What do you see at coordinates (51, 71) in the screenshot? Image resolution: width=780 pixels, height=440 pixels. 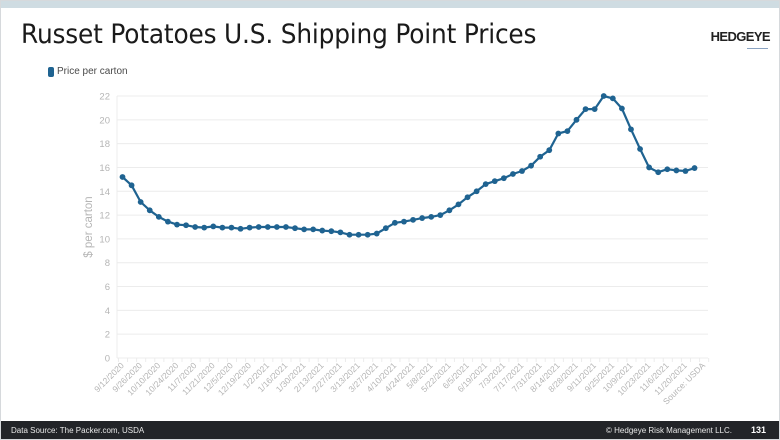 I see `legend-swatch-icon` at bounding box center [51, 71].